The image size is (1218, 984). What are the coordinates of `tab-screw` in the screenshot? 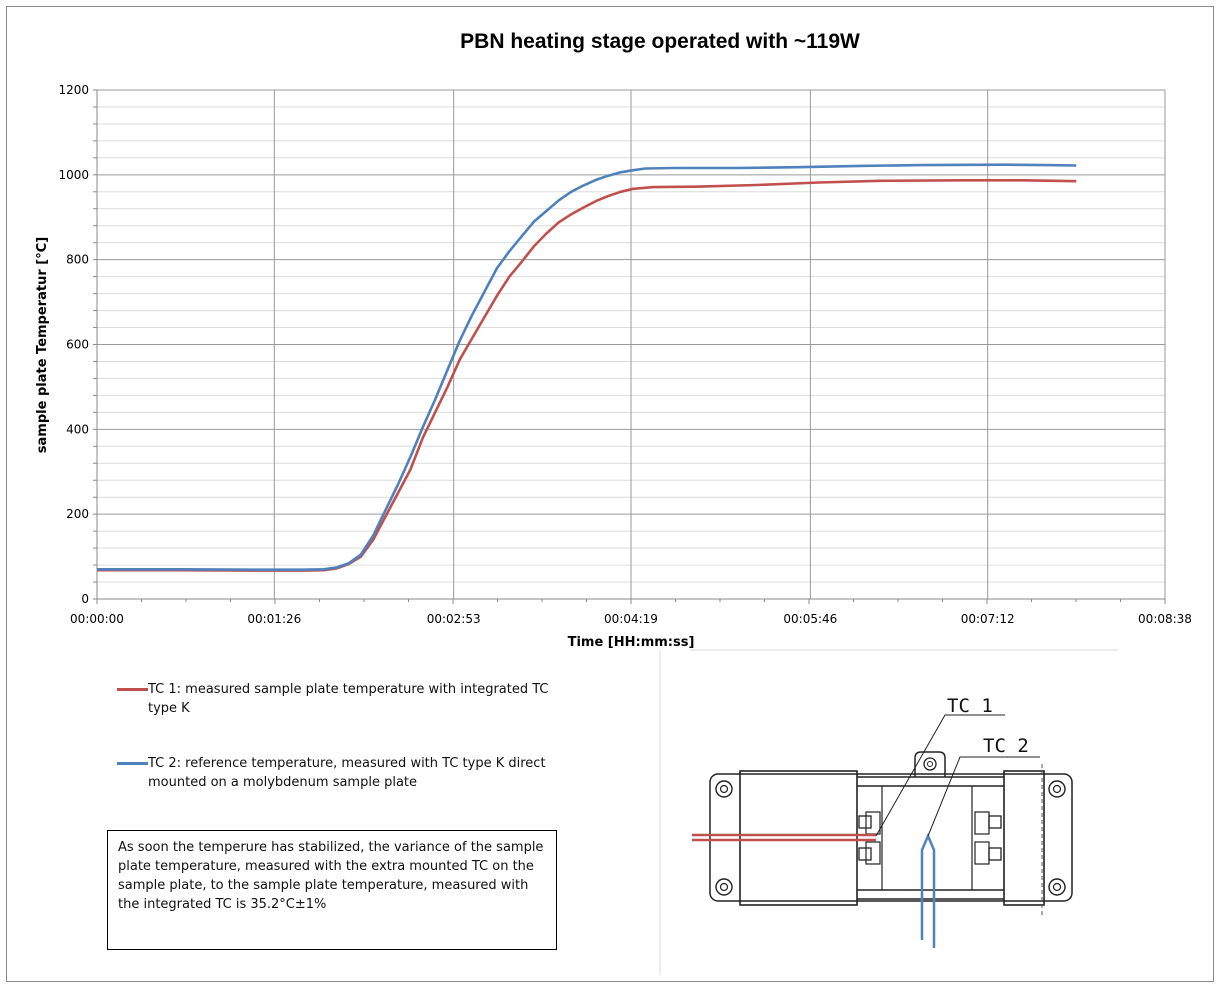 It's located at (930, 764).